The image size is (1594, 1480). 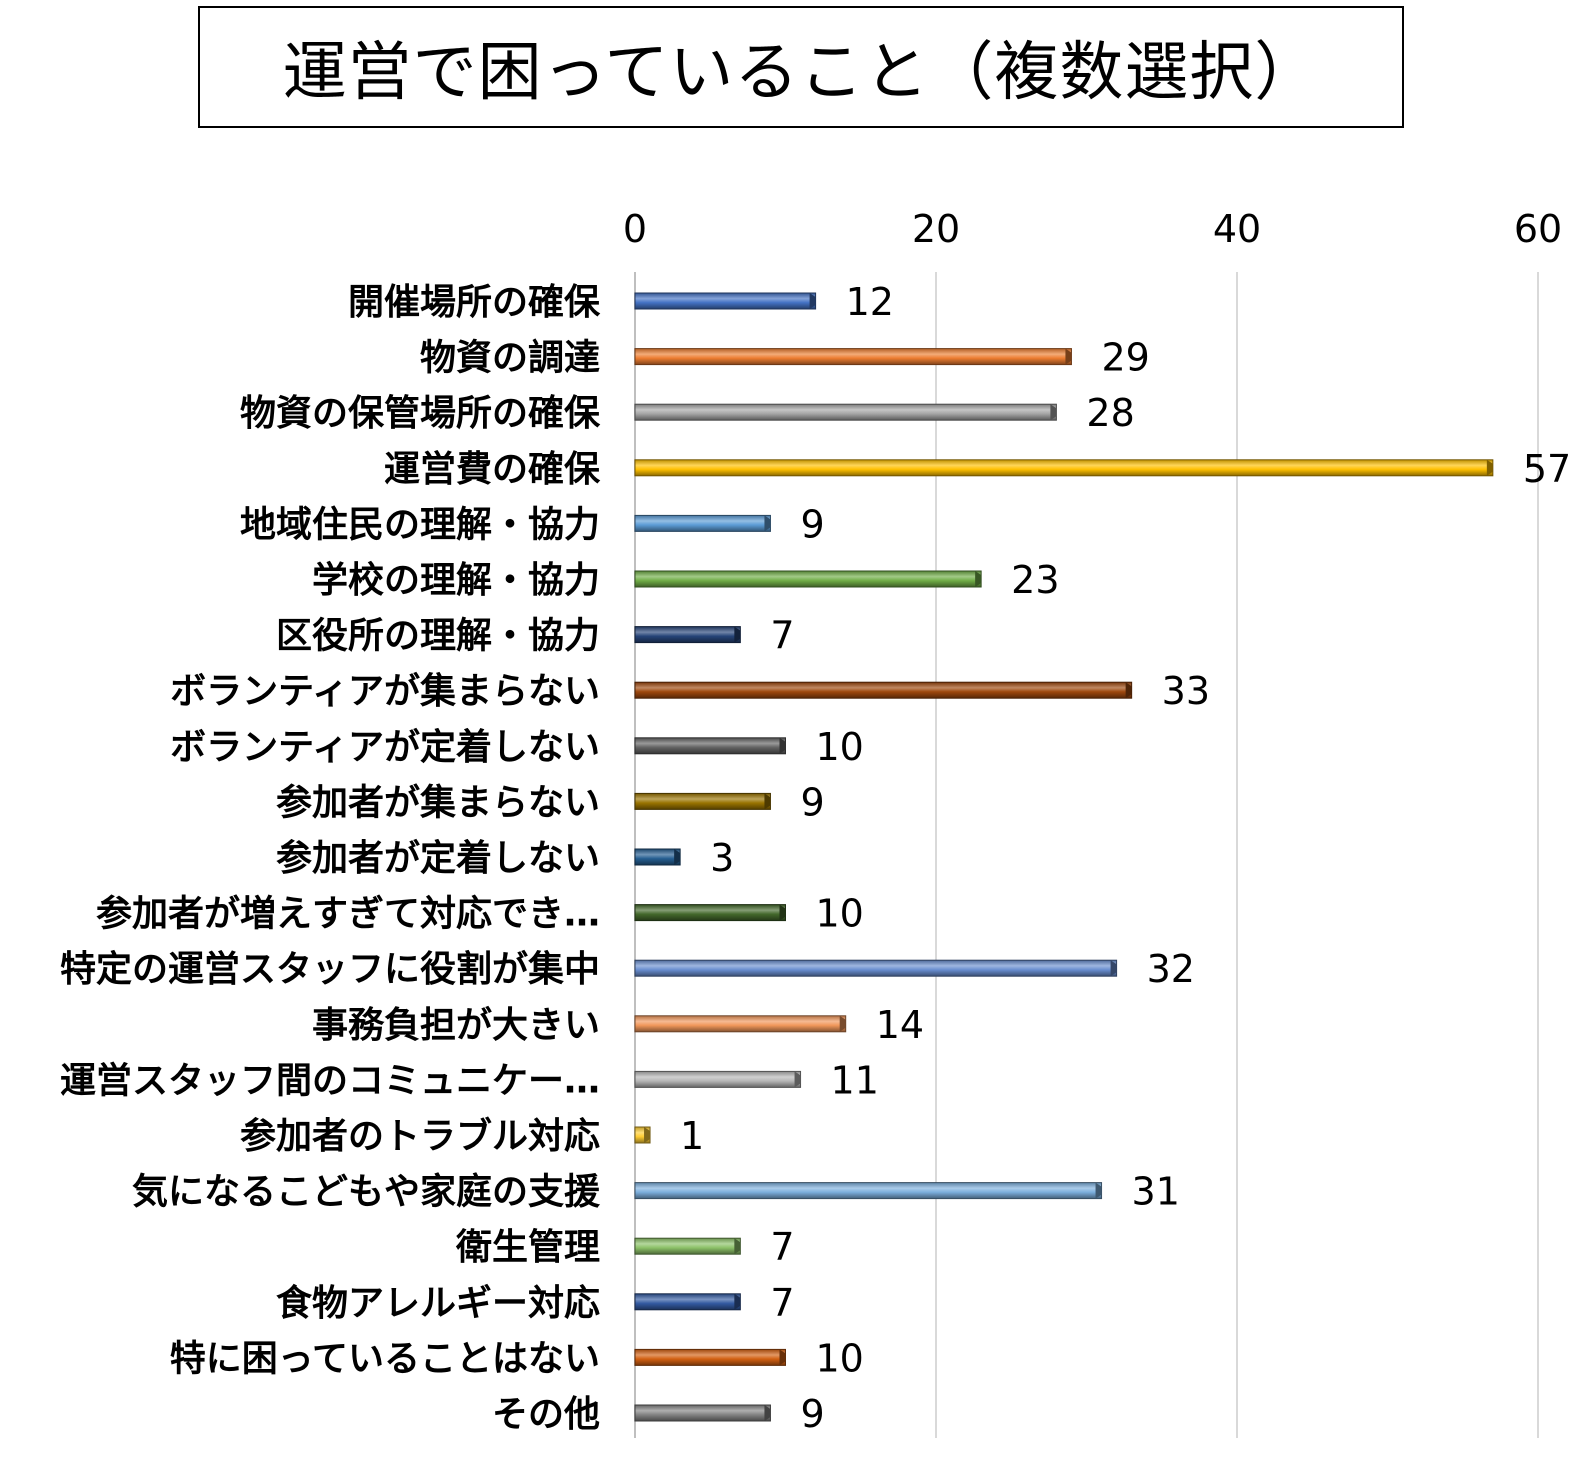 I want to click on data-label: 1, so click(x=692, y=1136).